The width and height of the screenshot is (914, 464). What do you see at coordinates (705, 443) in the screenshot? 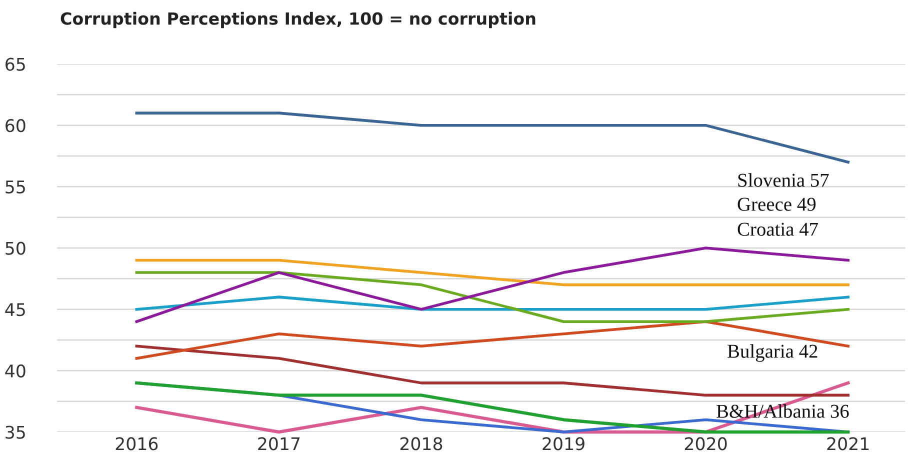
I see `x-tick-label: 2020` at bounding box center [705, 443].